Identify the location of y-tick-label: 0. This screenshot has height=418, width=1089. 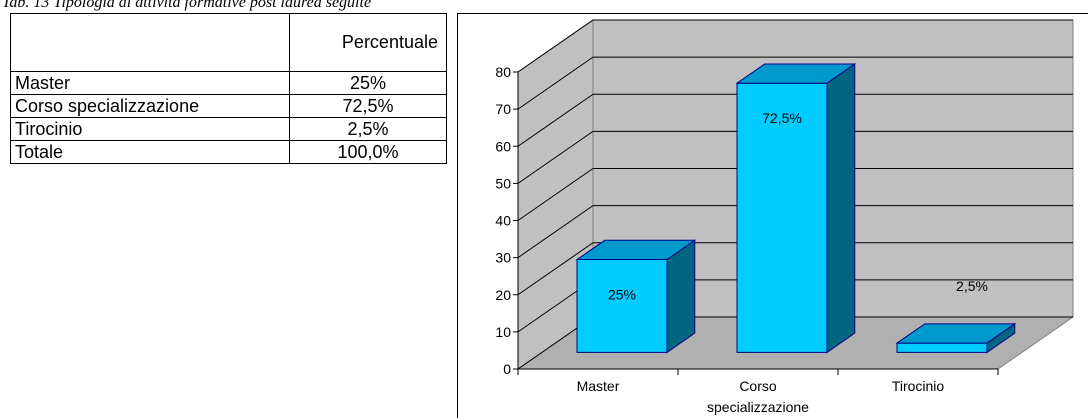
(507, 369).